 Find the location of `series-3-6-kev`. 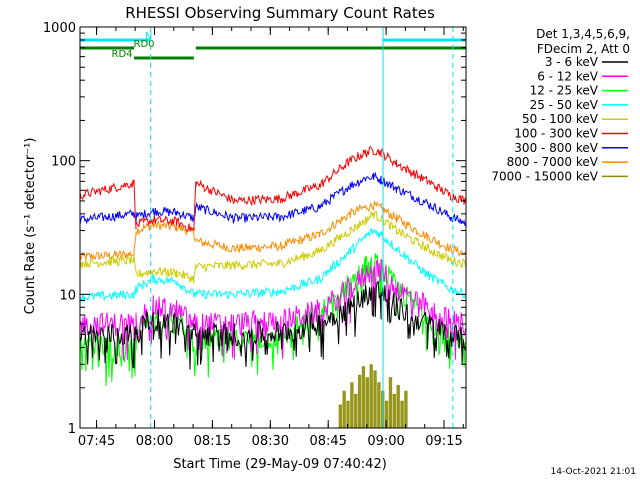

series-3-6-kev is located at coordinates (273, 325).